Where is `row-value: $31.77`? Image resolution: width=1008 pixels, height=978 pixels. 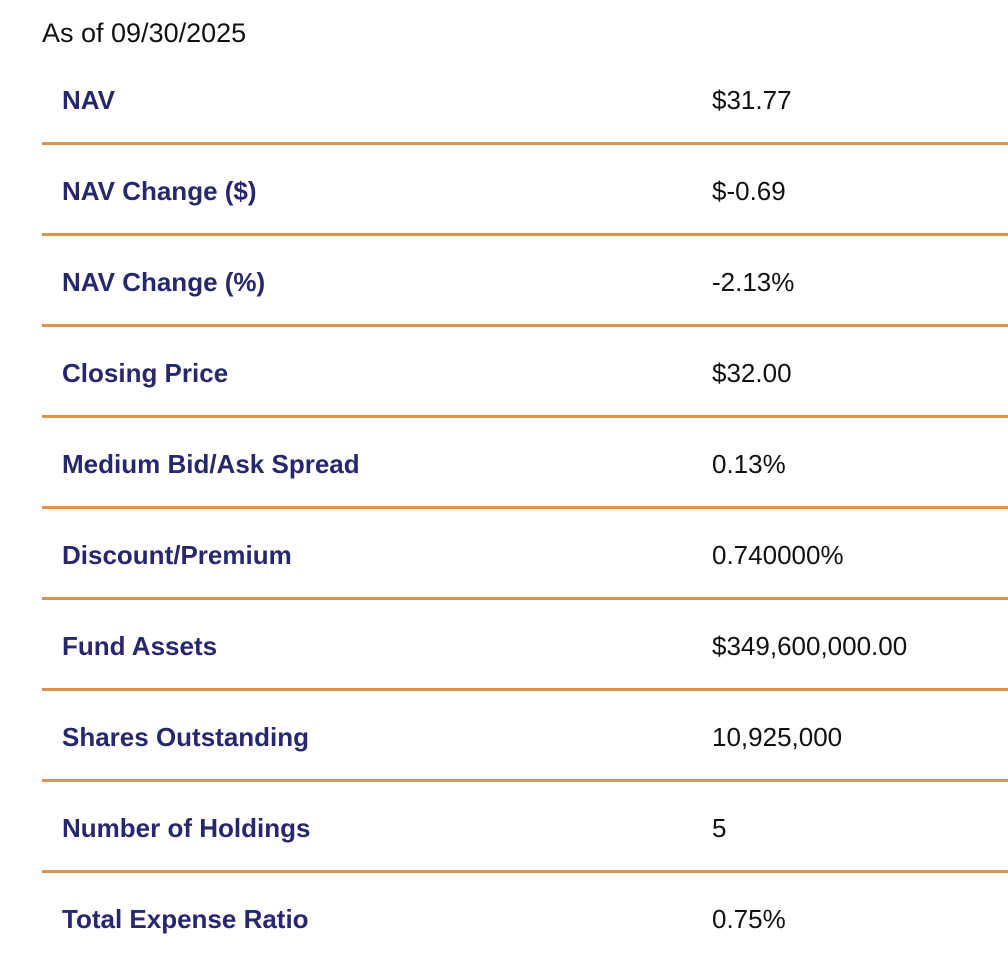
row-value: $31.77 is located at coordinates (752, 100).